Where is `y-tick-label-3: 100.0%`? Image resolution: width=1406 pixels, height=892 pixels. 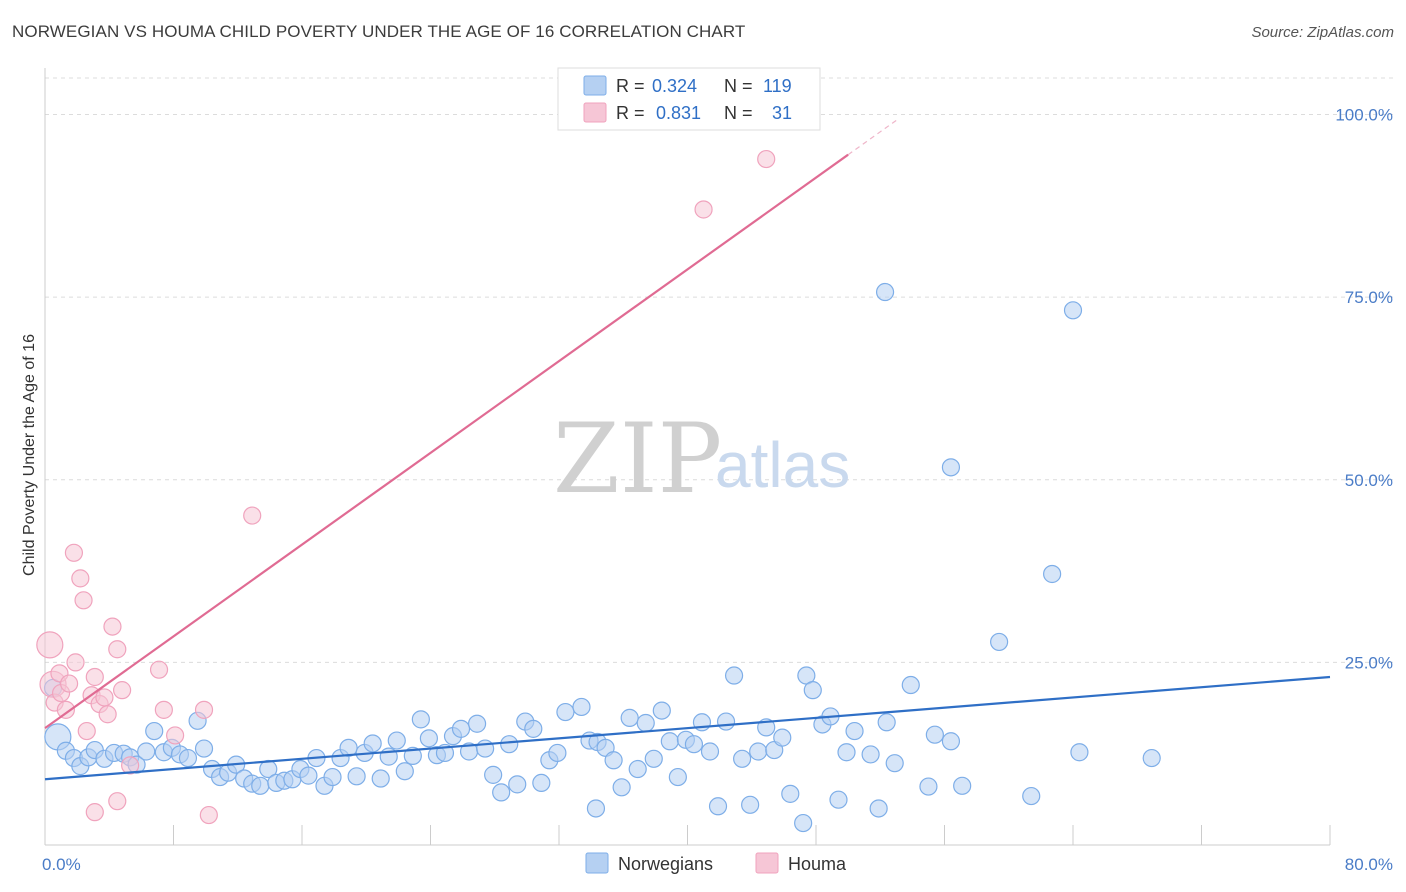 y-tick-label-3: 100.0% is located at coordinates (1364, 115).